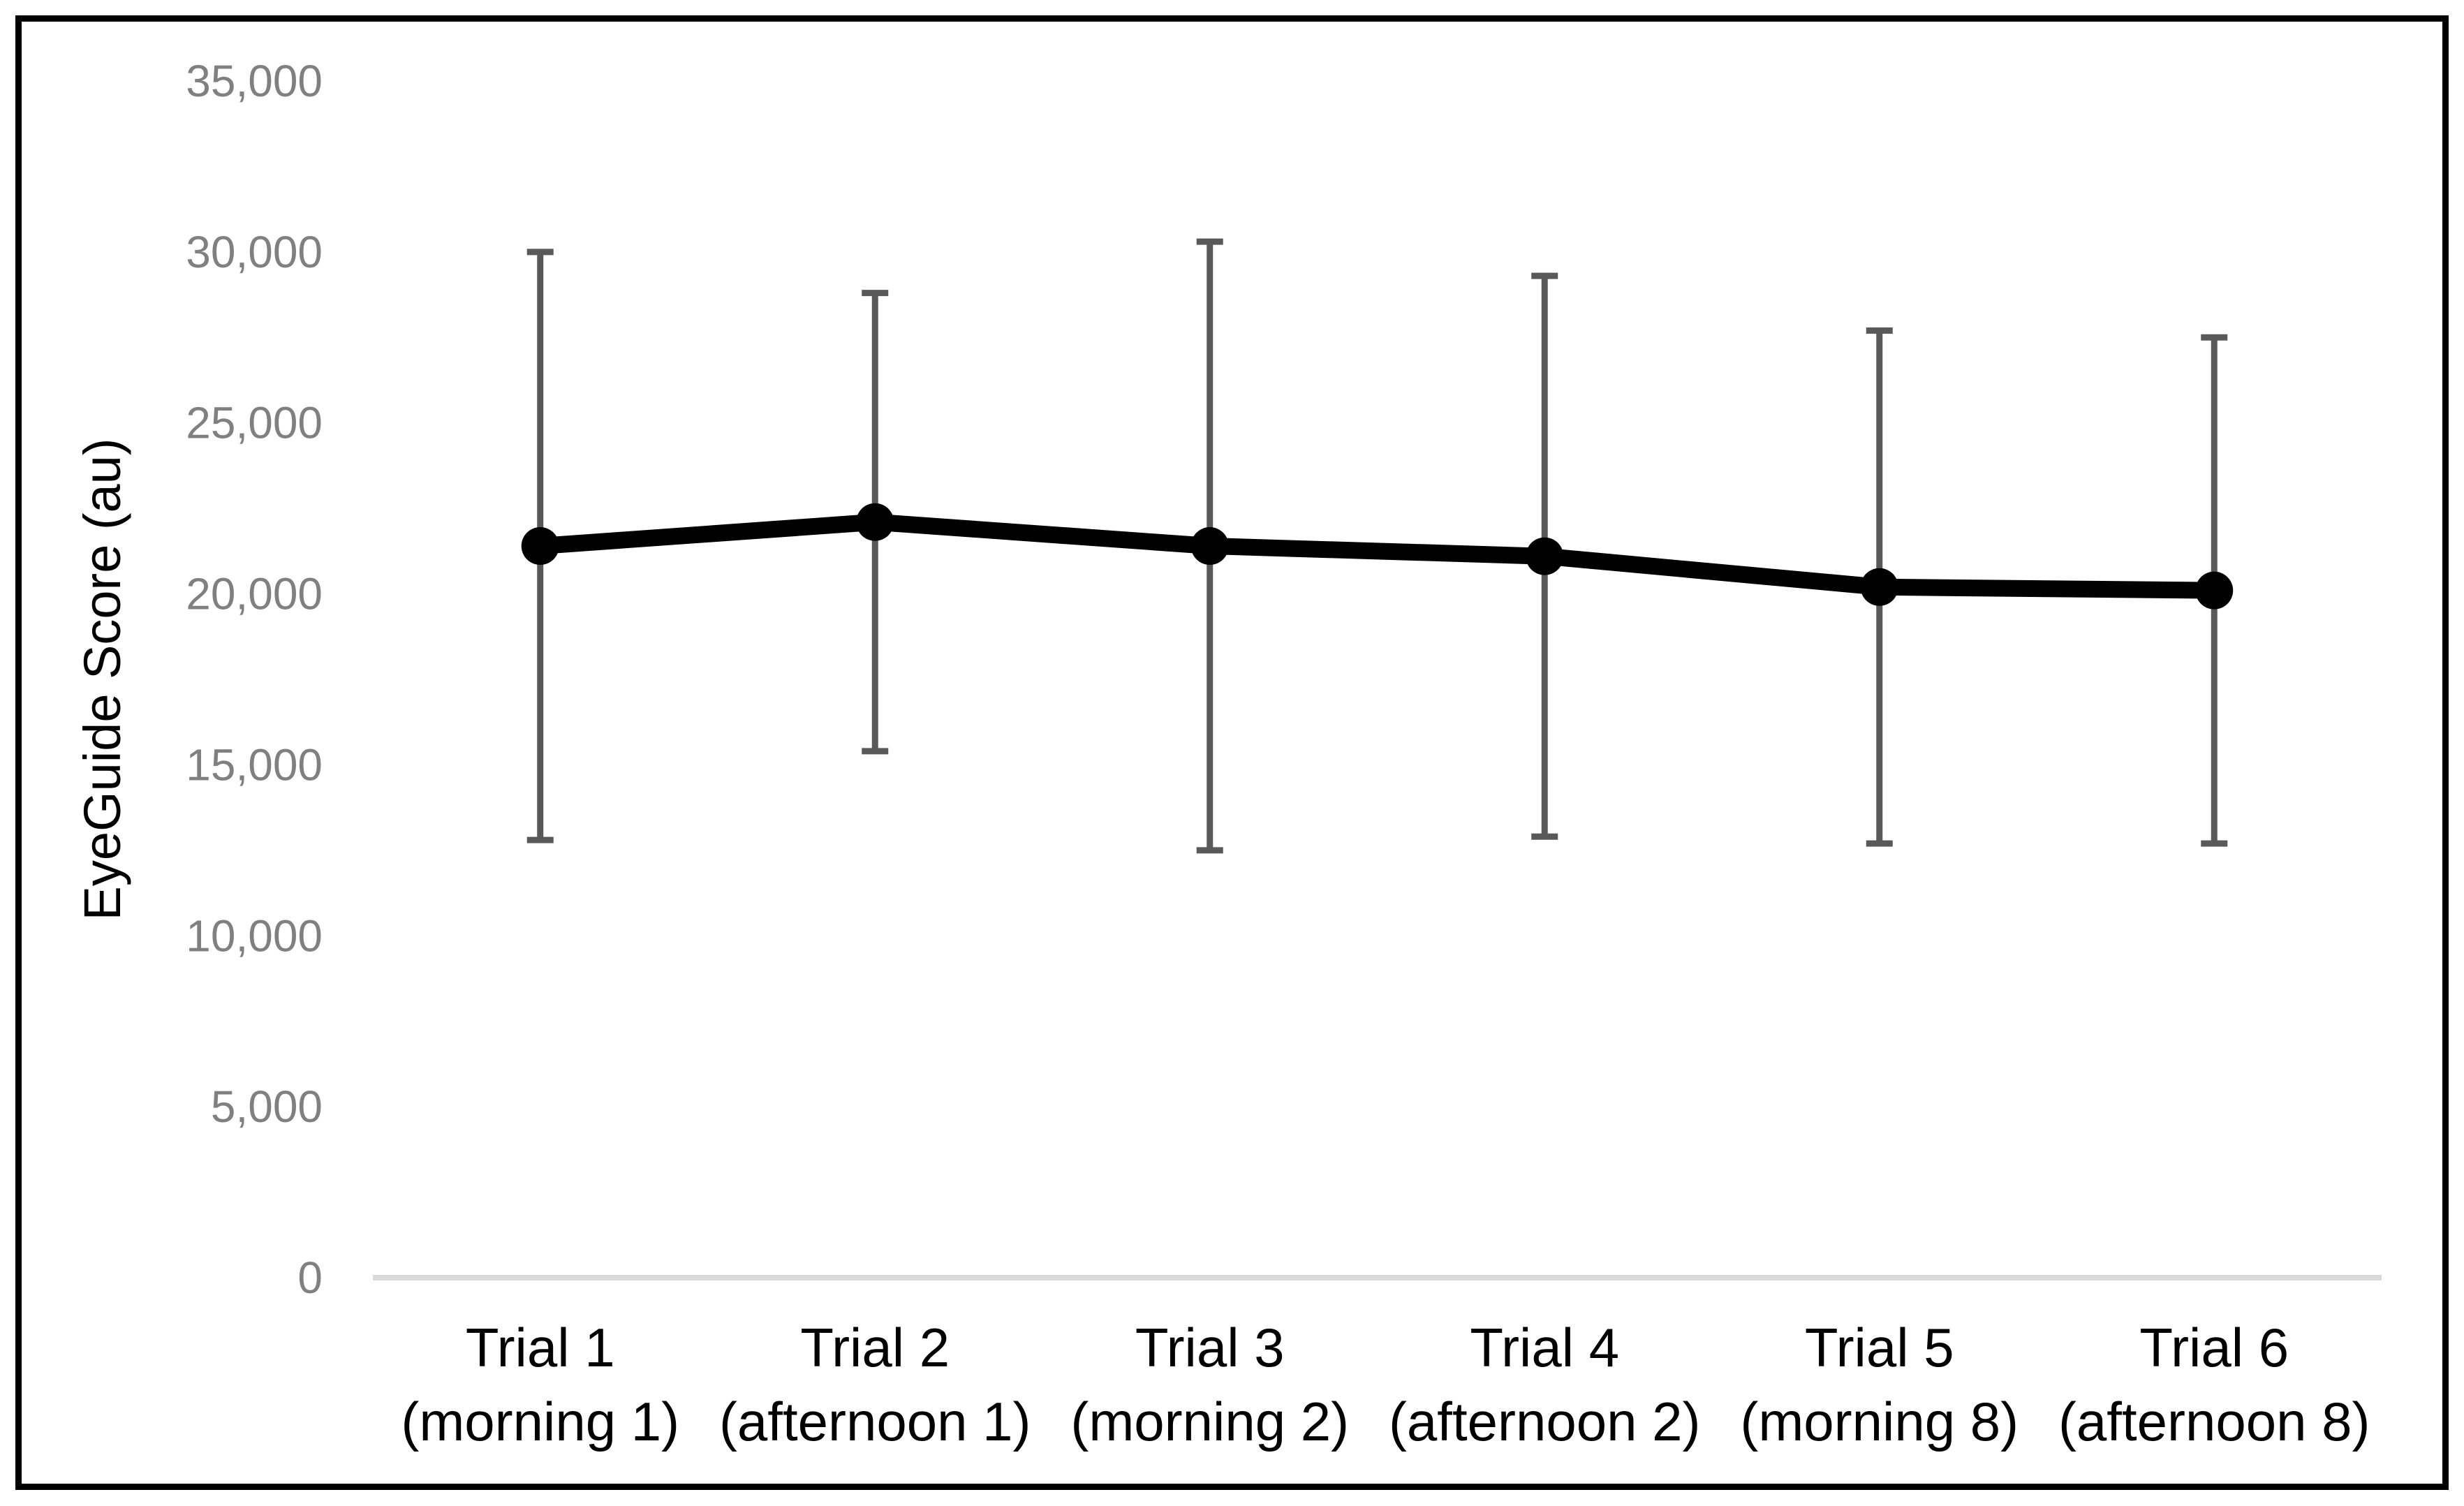 The height and width of the screenshot is (1506, 2464). Describe the element at coordinates (540, 1347) in the screenshot. I see `x-category-label-line1: Trial 1` at that location.